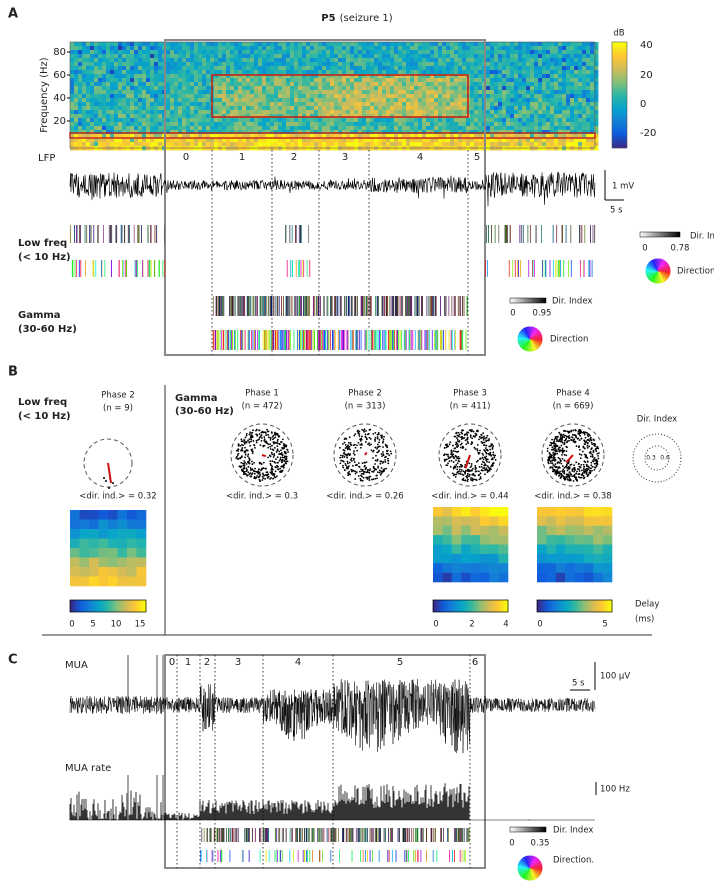  I want to click on legend-min: 0, so click(644, 249).